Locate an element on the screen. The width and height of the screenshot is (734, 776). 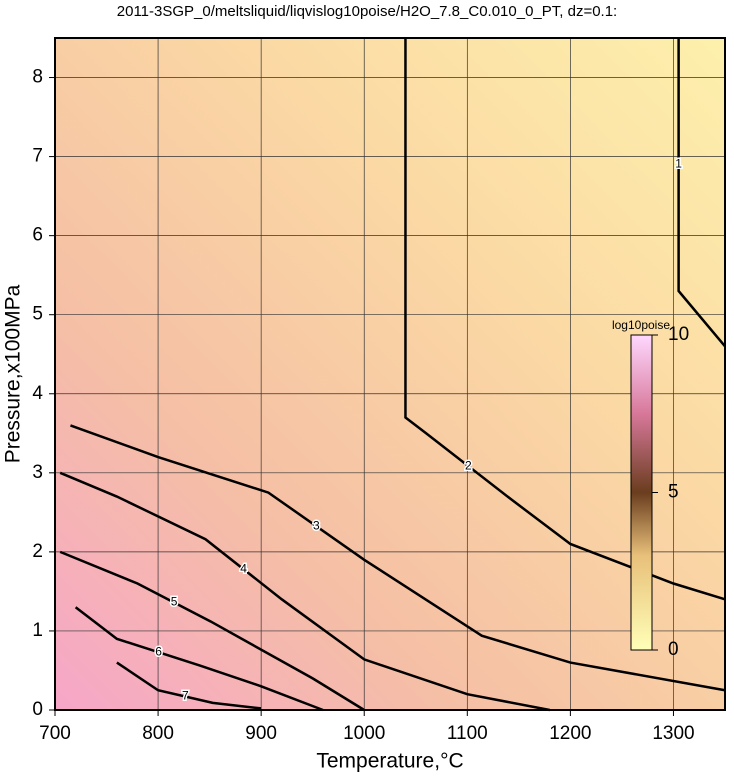
x-tick-label: 1300 is located at coordinates (673, 733).